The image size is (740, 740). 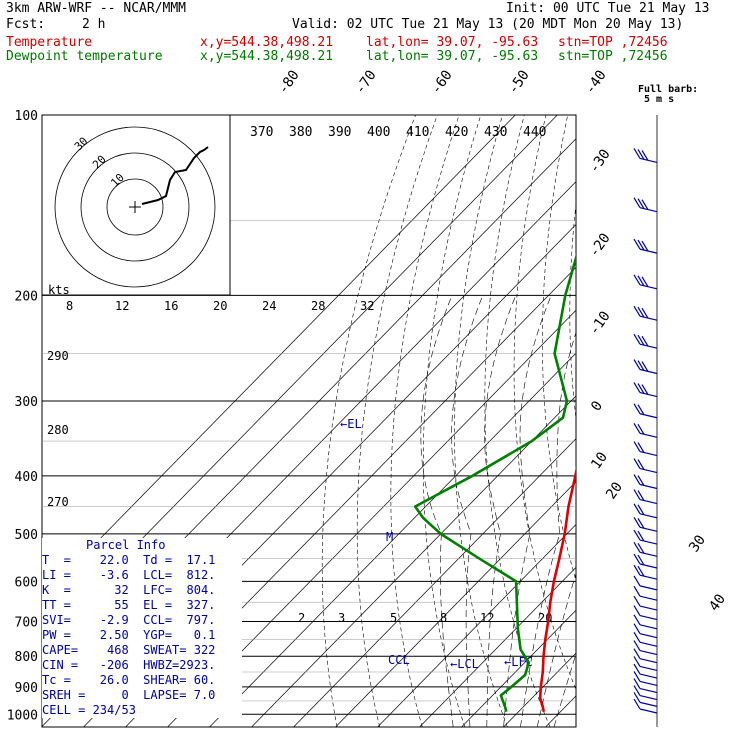 What do you see at coordinates (69, 306) in the screenshot?
I see `theta-e-label: 8` at bounding box center [69, 306].